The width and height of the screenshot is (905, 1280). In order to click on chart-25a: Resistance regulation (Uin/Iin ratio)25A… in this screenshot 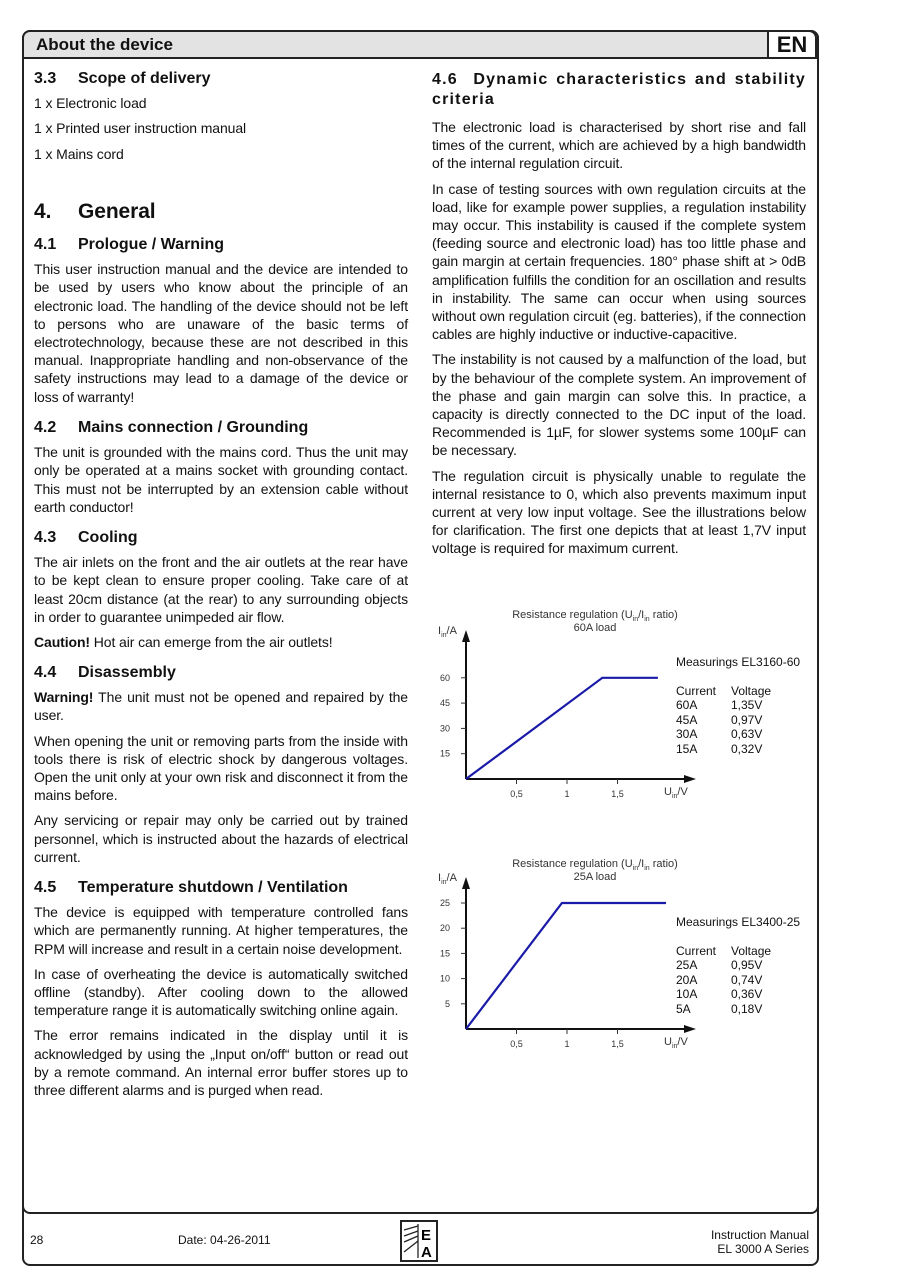, I will do `click(567, 954)`.